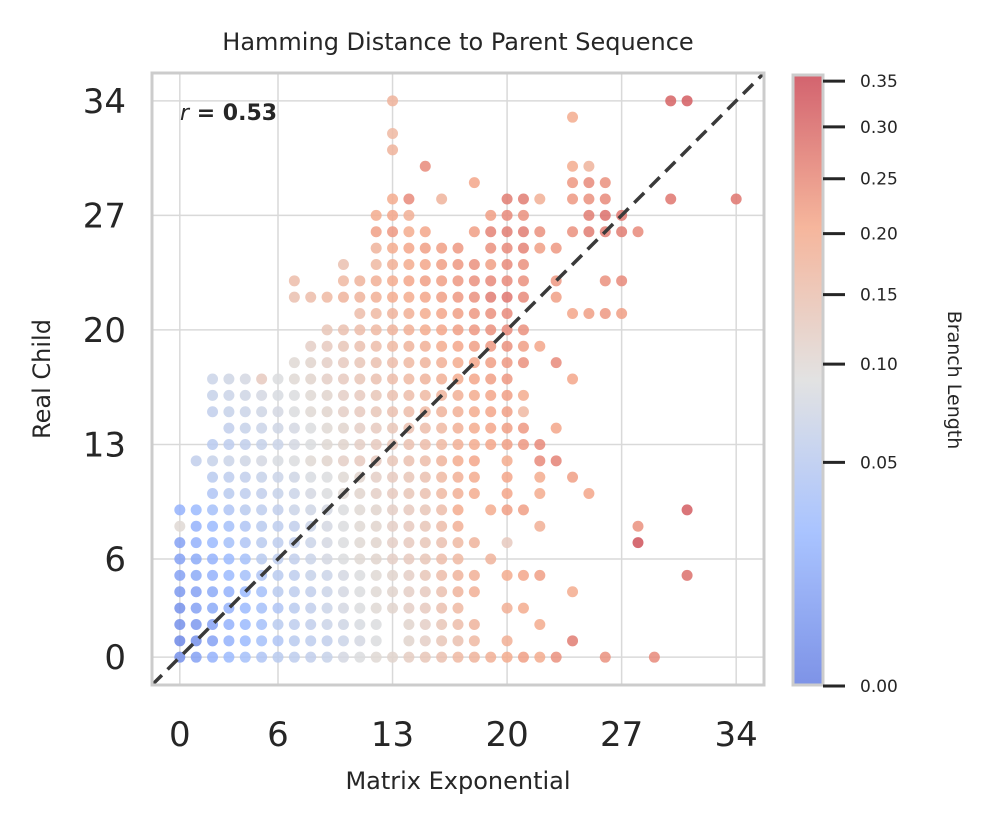 This screenshot has width=996, height=830. What do you see at coordinates (104, 331) in the screenshot?
I see `y-tick-label: 20` at bounding box center [104, 331].